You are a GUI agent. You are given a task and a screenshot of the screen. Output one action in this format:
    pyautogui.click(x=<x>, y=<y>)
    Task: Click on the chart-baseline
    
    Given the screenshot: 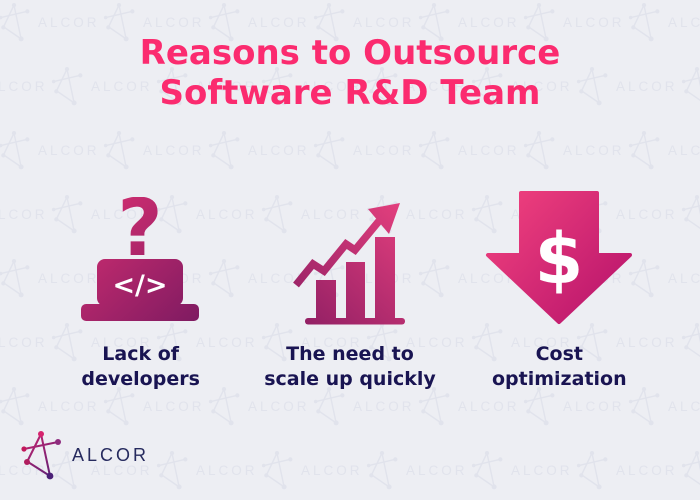 What is the action you would take?
    pyautogui.click(x=354, y=321)
    